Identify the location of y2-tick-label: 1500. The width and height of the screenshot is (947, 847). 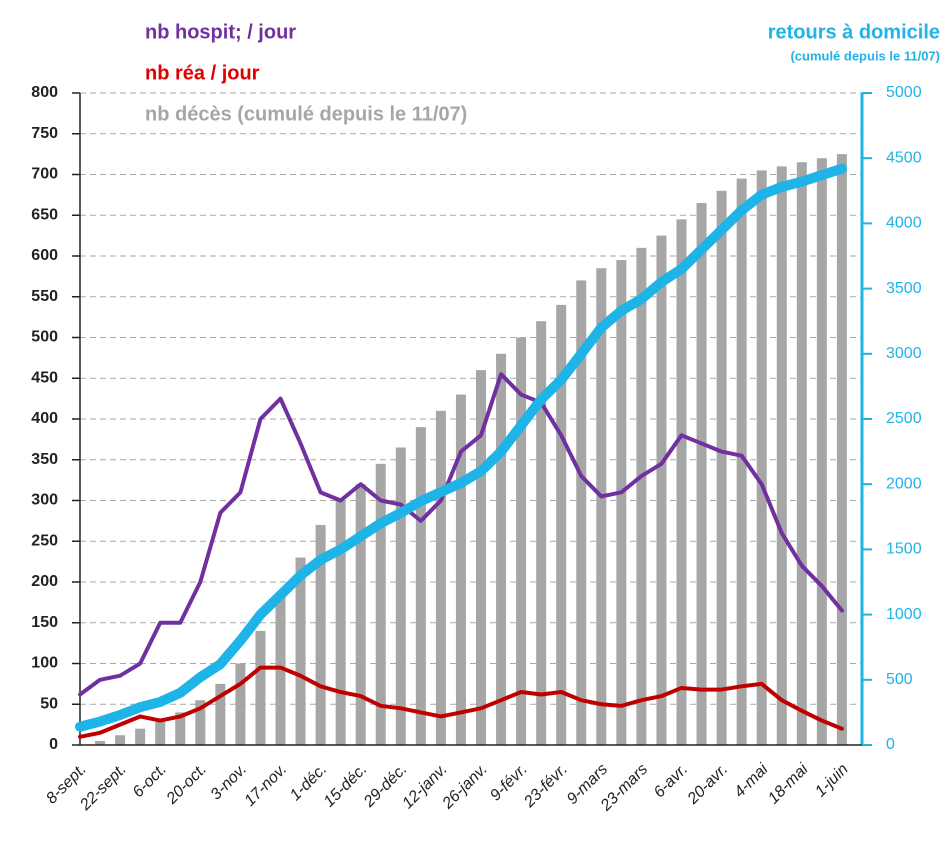
(904, 549).